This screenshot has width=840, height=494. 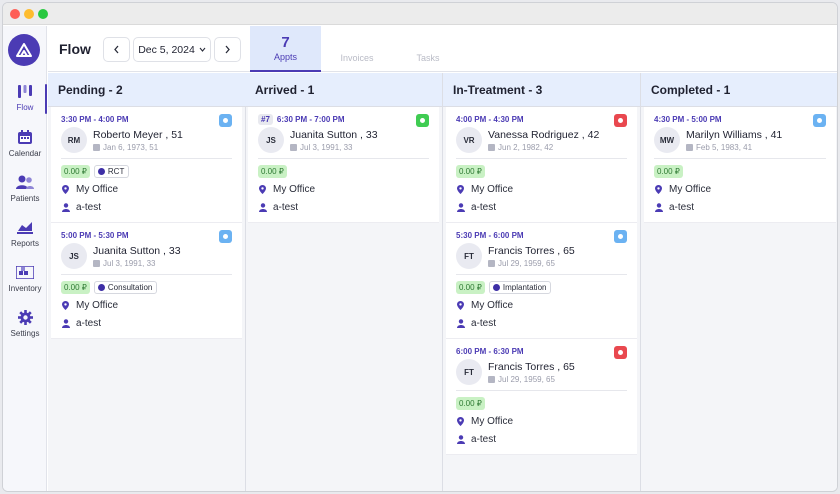 What do you see at coordinates (688, 119) in the screenshot?
I see `time-range: 4:30 PM - 5:00 PM` at bounding box center [688, 119].